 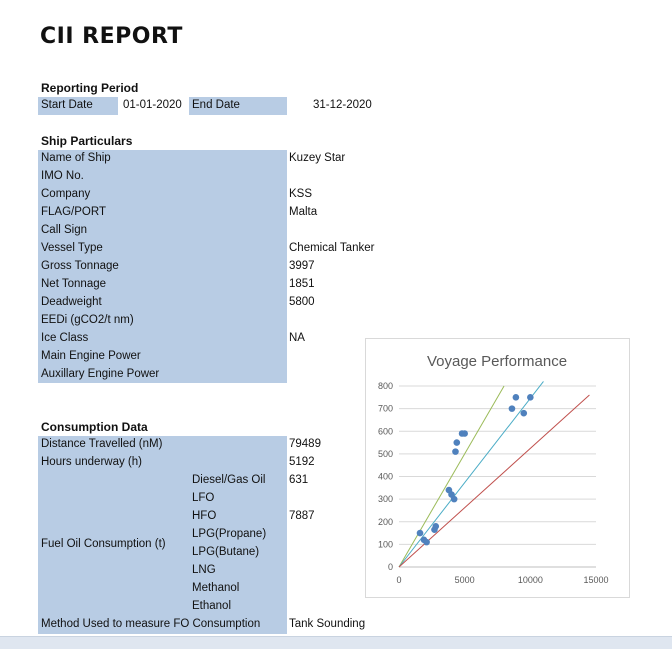 I want to click on y-tick-label: 600, so click(x=385, y=431).